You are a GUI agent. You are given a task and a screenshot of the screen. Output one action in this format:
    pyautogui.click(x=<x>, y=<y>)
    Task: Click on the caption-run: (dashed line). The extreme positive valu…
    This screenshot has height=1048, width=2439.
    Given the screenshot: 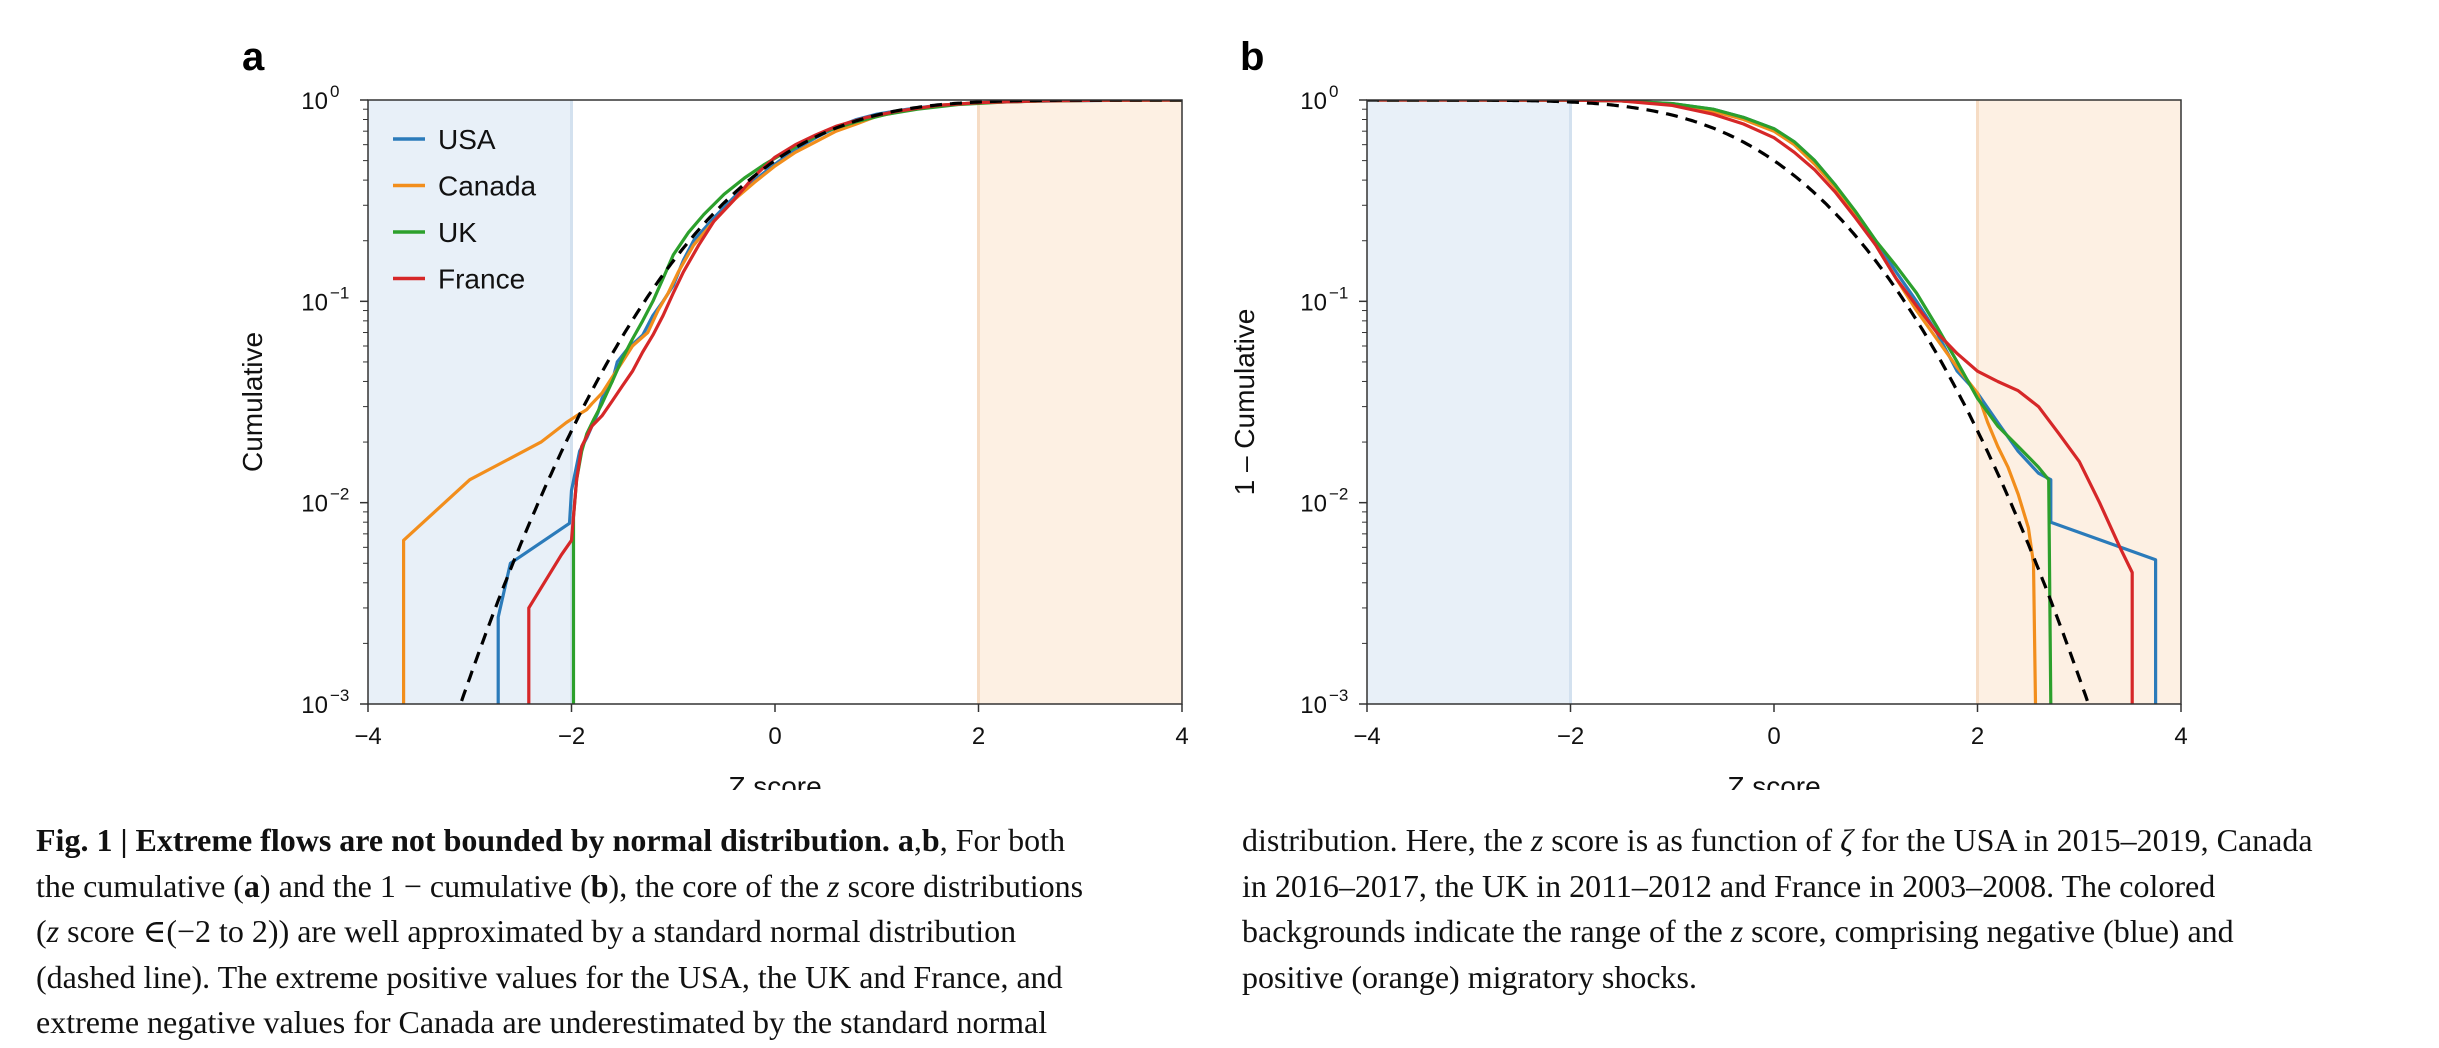 What is the action you would take?
    pyautogui.click(x=549, y=976)
    